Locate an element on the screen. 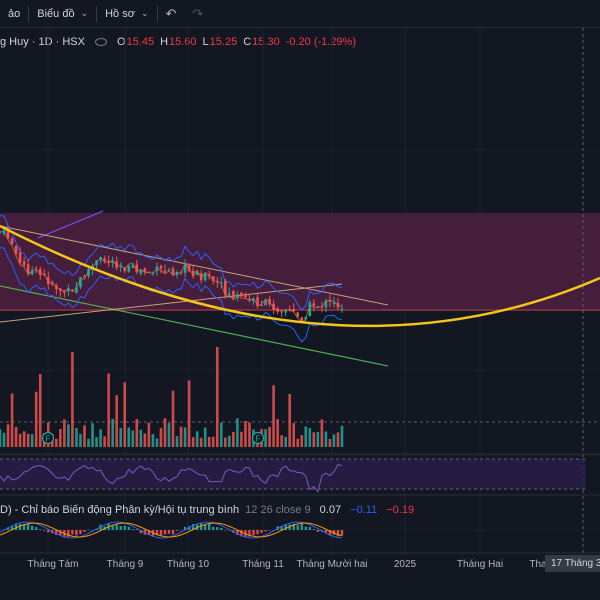  macd-value-3: −0.19 is located at coordinates (400, 510).